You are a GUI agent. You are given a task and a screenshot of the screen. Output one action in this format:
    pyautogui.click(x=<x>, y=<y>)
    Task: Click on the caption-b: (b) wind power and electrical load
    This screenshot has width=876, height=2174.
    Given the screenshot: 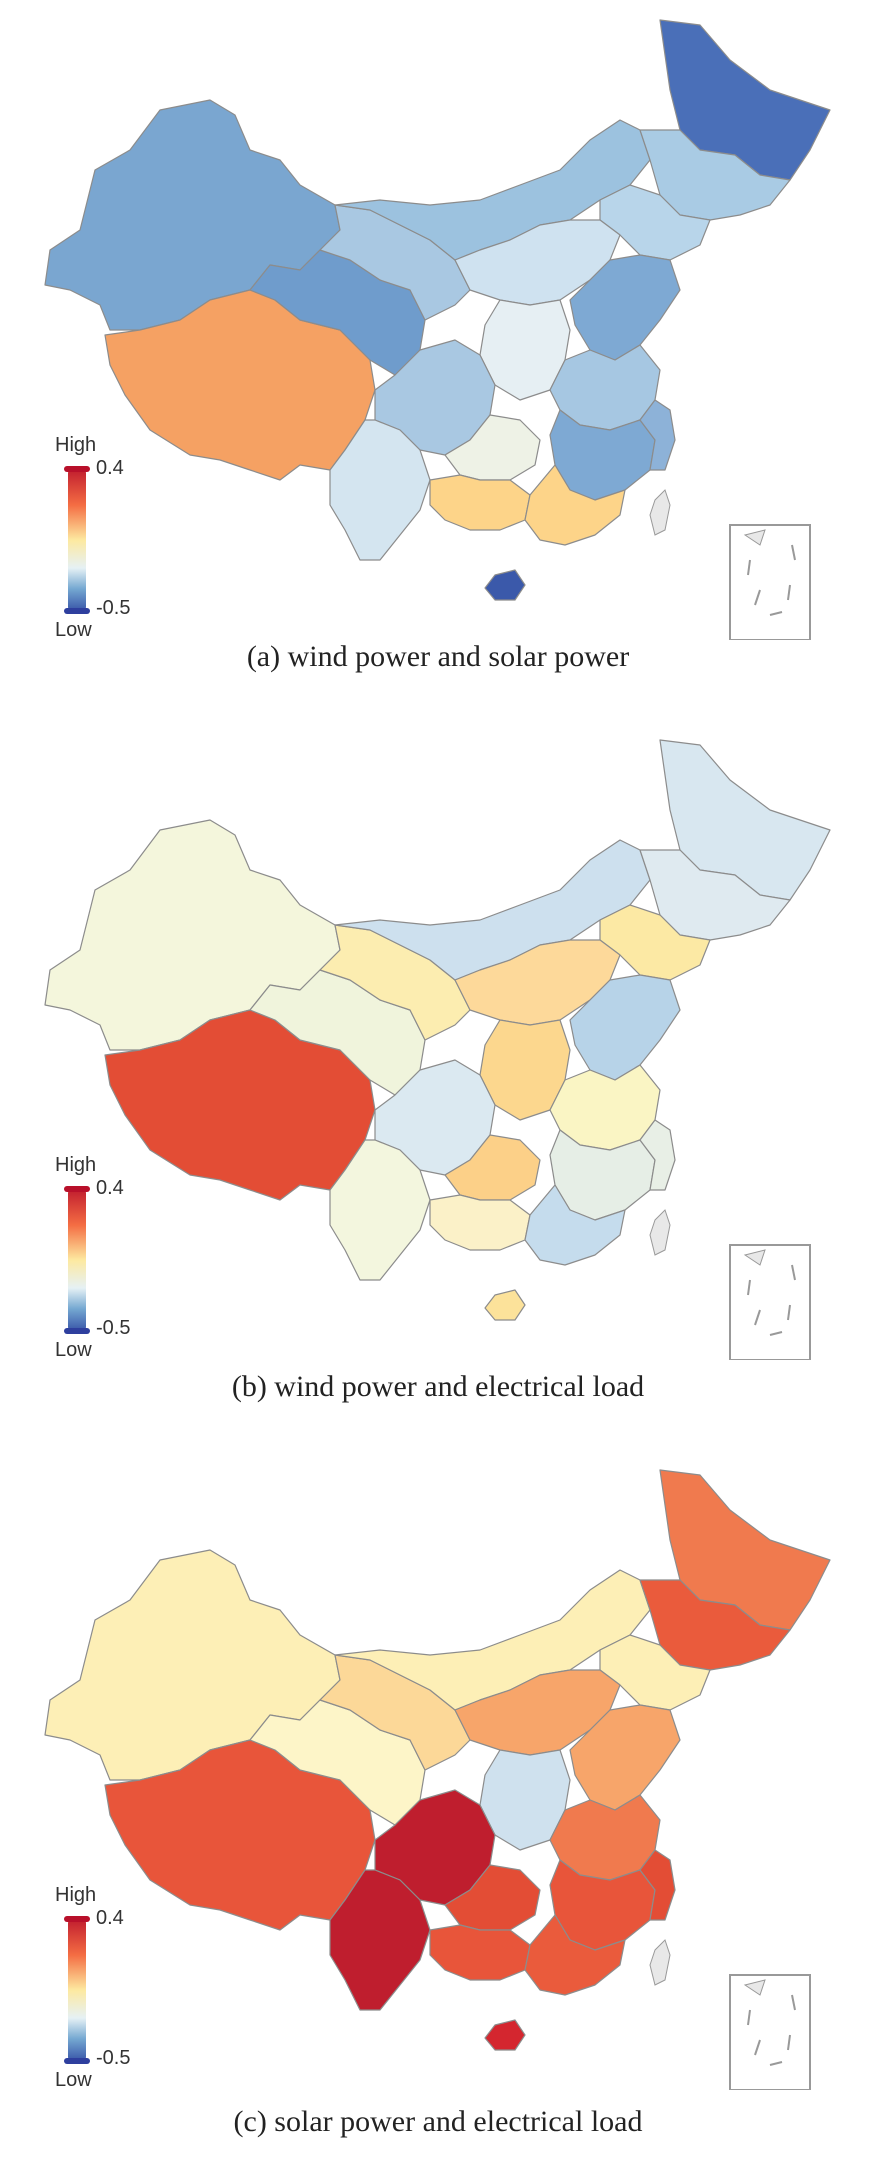 What is the action you would take?
    pyautogui.click(x=438, y=1386)
    